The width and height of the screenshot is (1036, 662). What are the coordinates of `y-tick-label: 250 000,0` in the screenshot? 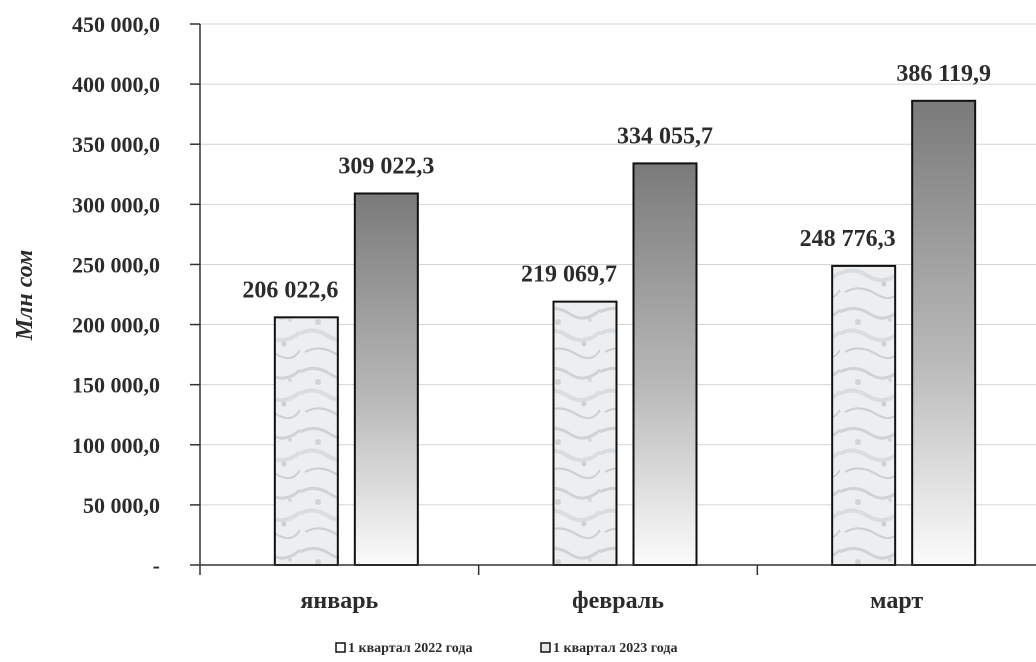 It's located at (116, 264).